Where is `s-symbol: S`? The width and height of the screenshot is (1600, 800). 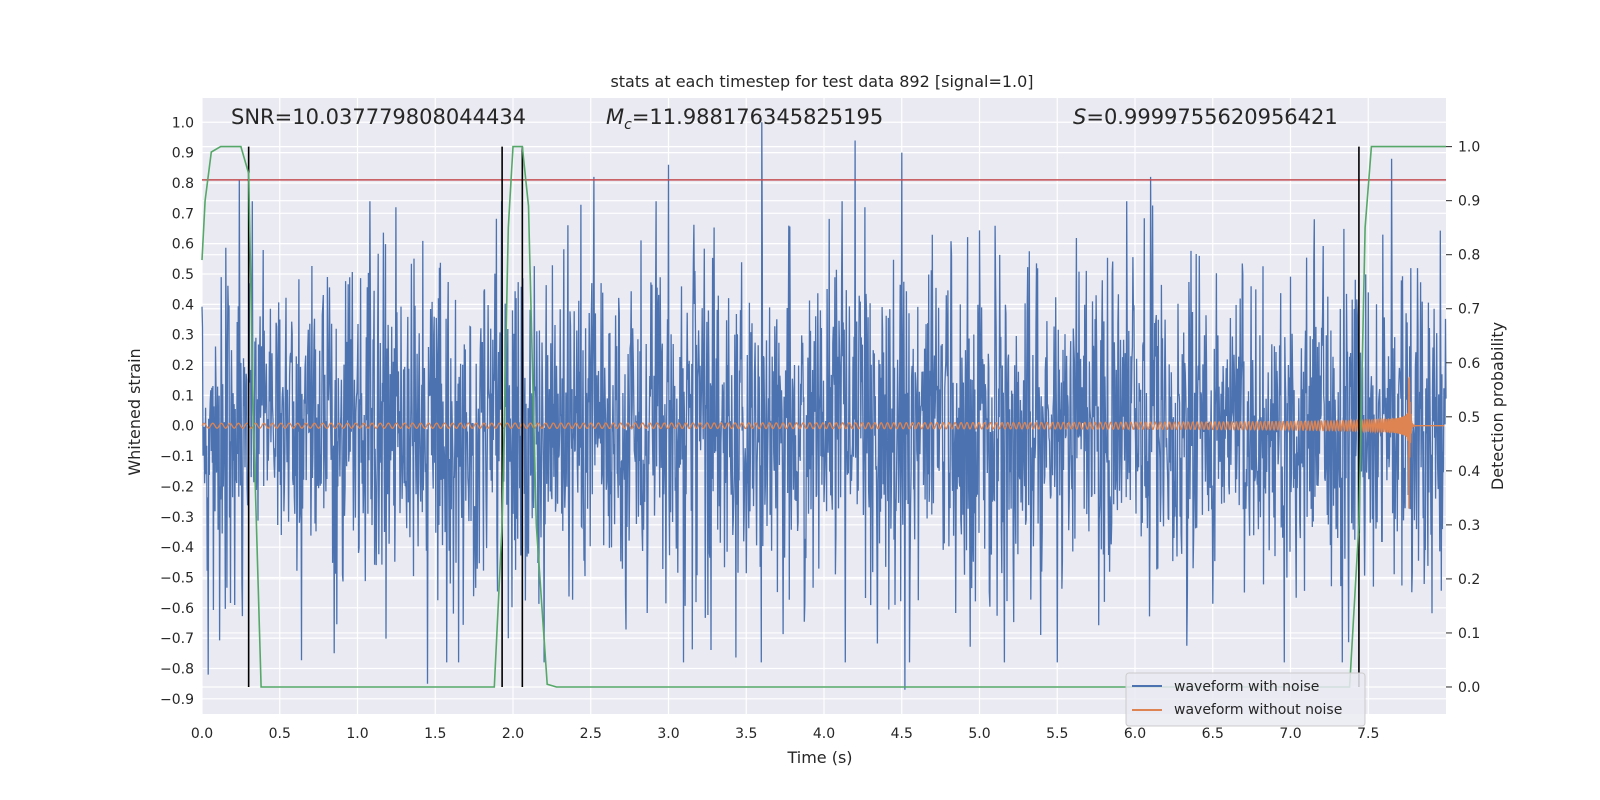
s-symbol: S is located at coordinates (1079, 117).